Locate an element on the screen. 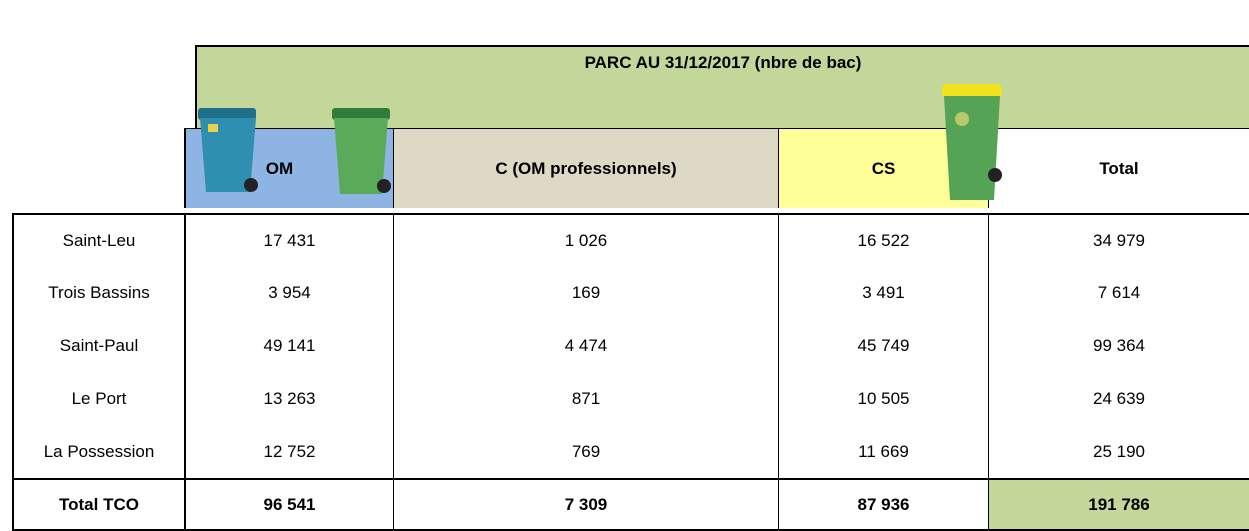  yellow-lid-bin is located at coordinates (972, 142).